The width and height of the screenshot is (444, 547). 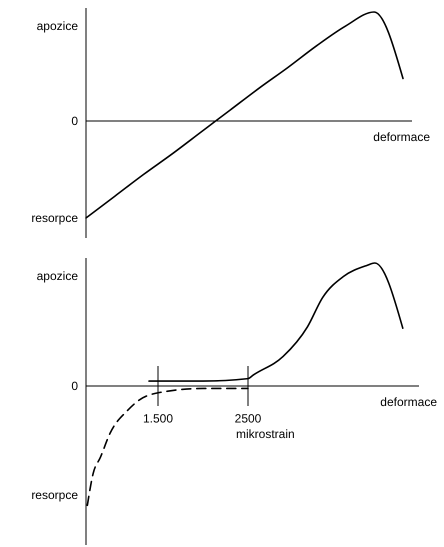 I want to click on x-tick-label: 2500, so click(x=248, y=419).